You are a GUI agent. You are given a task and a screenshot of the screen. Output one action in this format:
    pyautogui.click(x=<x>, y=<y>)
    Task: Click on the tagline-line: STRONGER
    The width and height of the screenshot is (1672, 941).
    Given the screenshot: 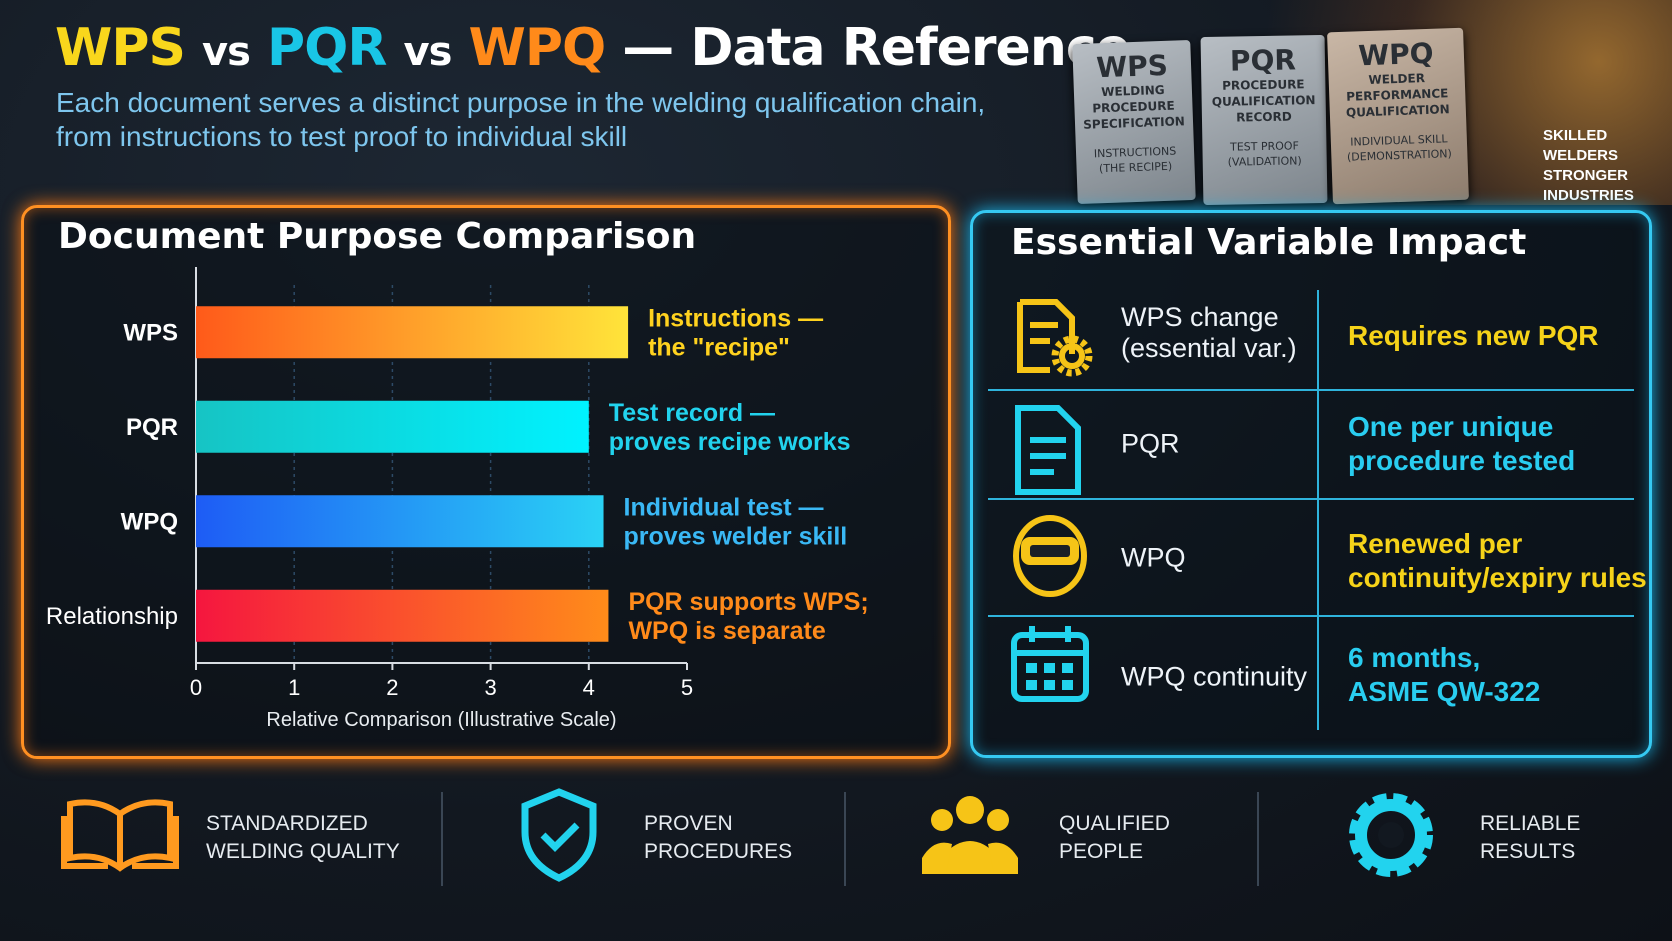 What is the action you would take?
    pyautogui.click(x=1586, y=175)
    